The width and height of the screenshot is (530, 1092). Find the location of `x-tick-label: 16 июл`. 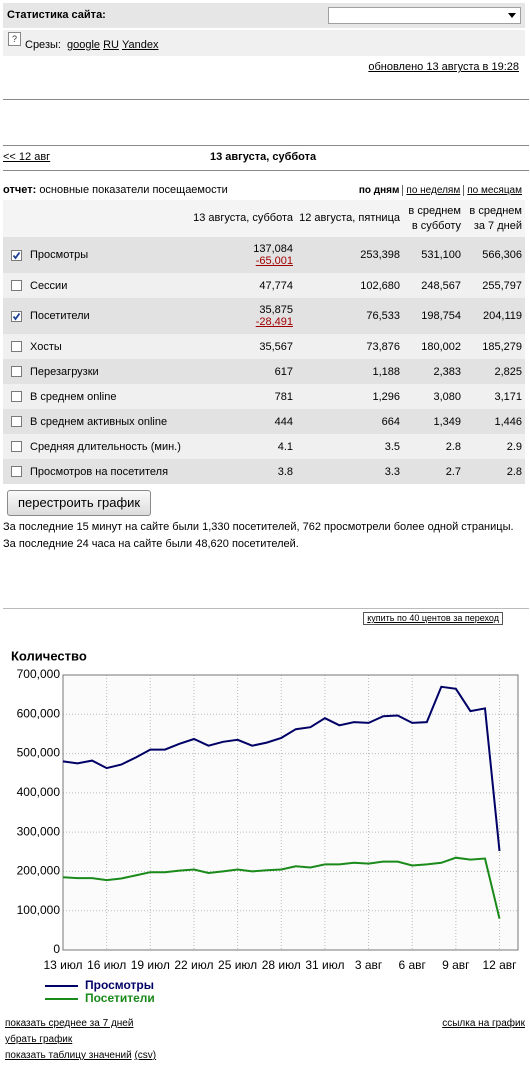

x-tick-label: 16 июл is located at coordinates (106, 965).